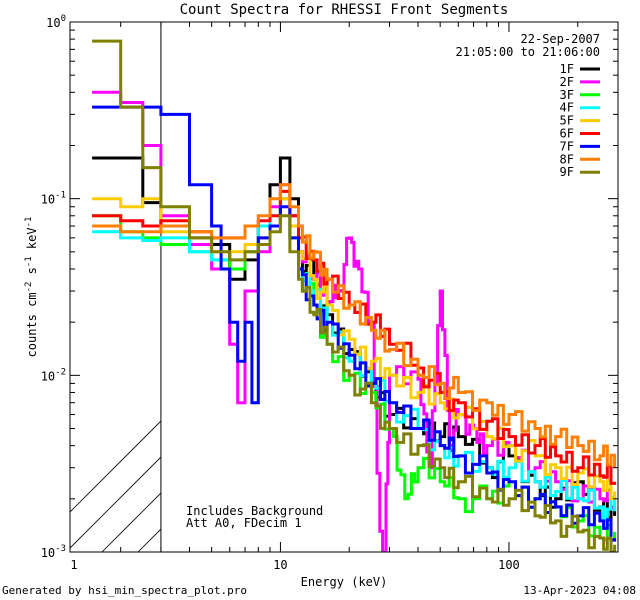  What do you see at coordinates (56, 22) in the screenshot?
I see `y-tick-label: 10⁰` at bounding box center [56, 22].